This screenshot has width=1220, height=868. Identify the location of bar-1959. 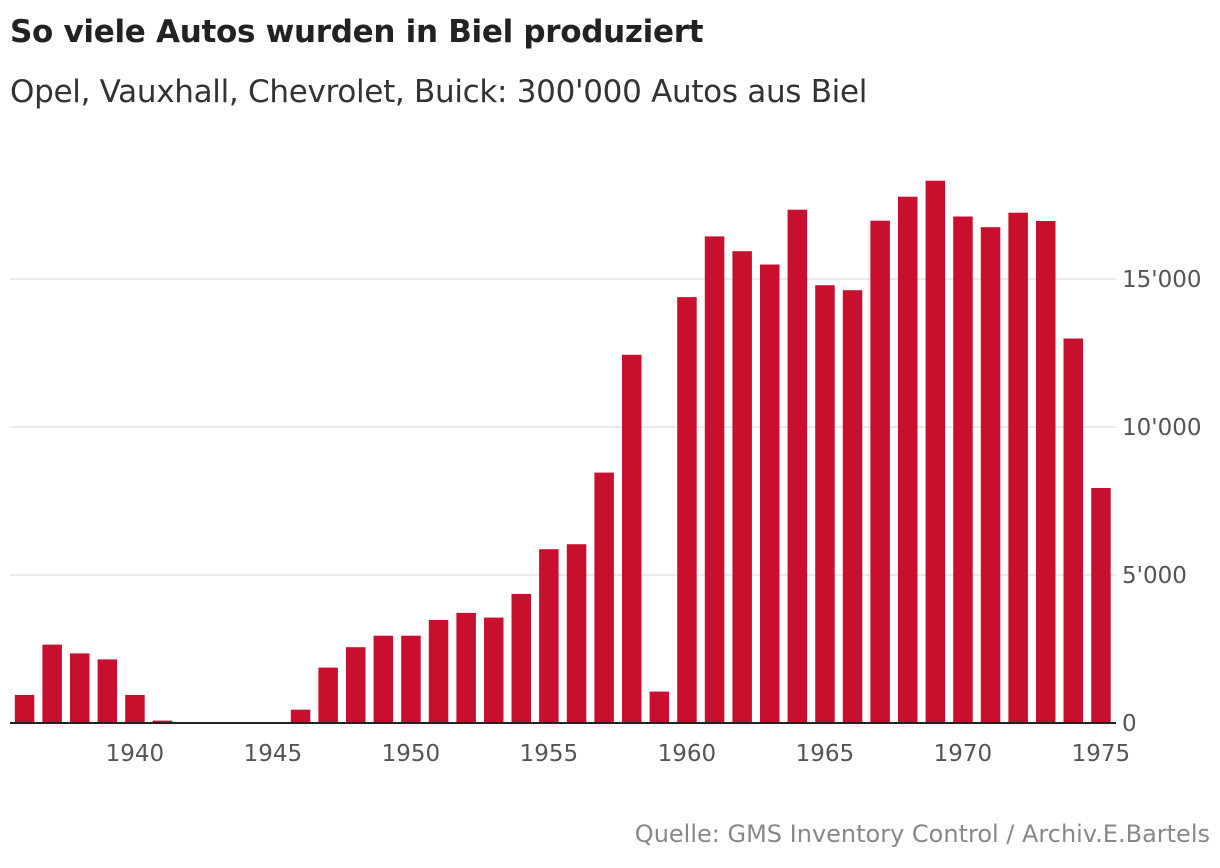
(659, 707).